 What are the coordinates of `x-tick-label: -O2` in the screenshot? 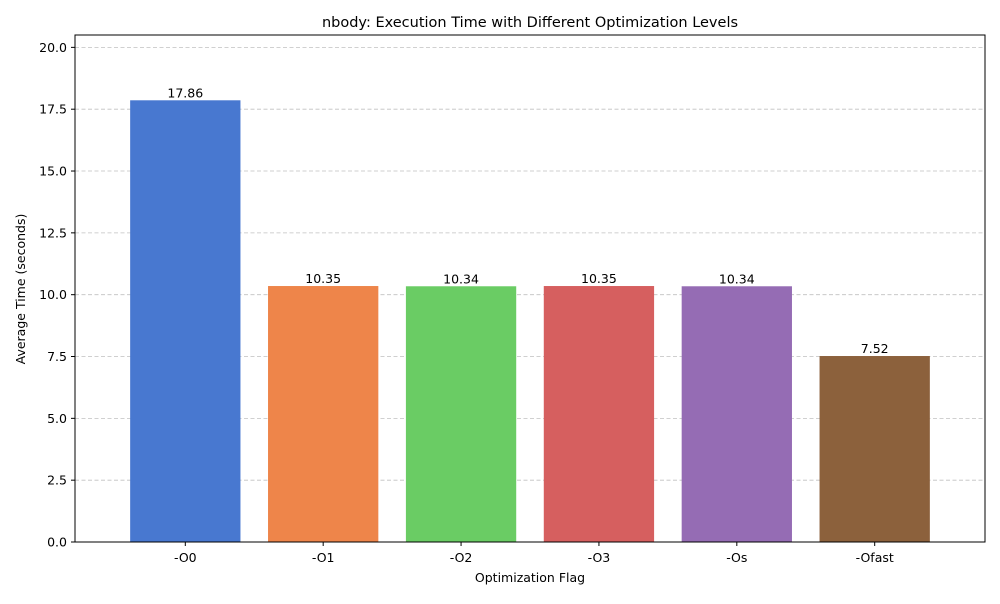 It's located at (461, 557).